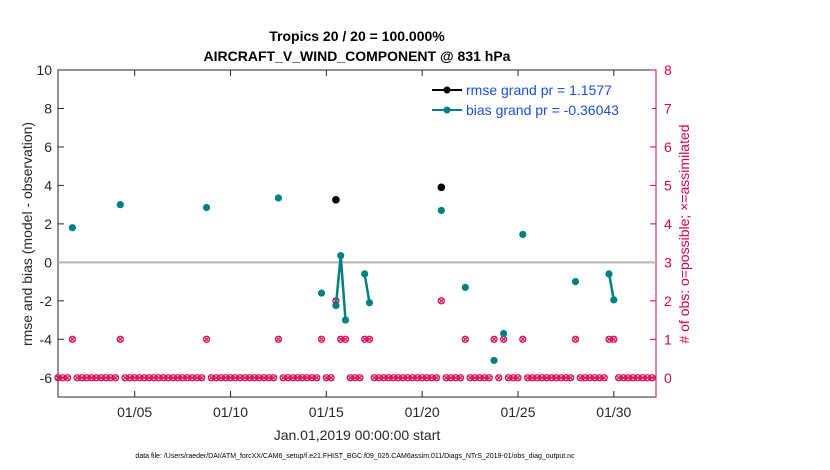 The width and height of the screenshot is (830, 470). What do you see at coordinates (668, 262) in the screenshot?
I see `y-right-tick-label: 3` at bounding box center [668, 262].